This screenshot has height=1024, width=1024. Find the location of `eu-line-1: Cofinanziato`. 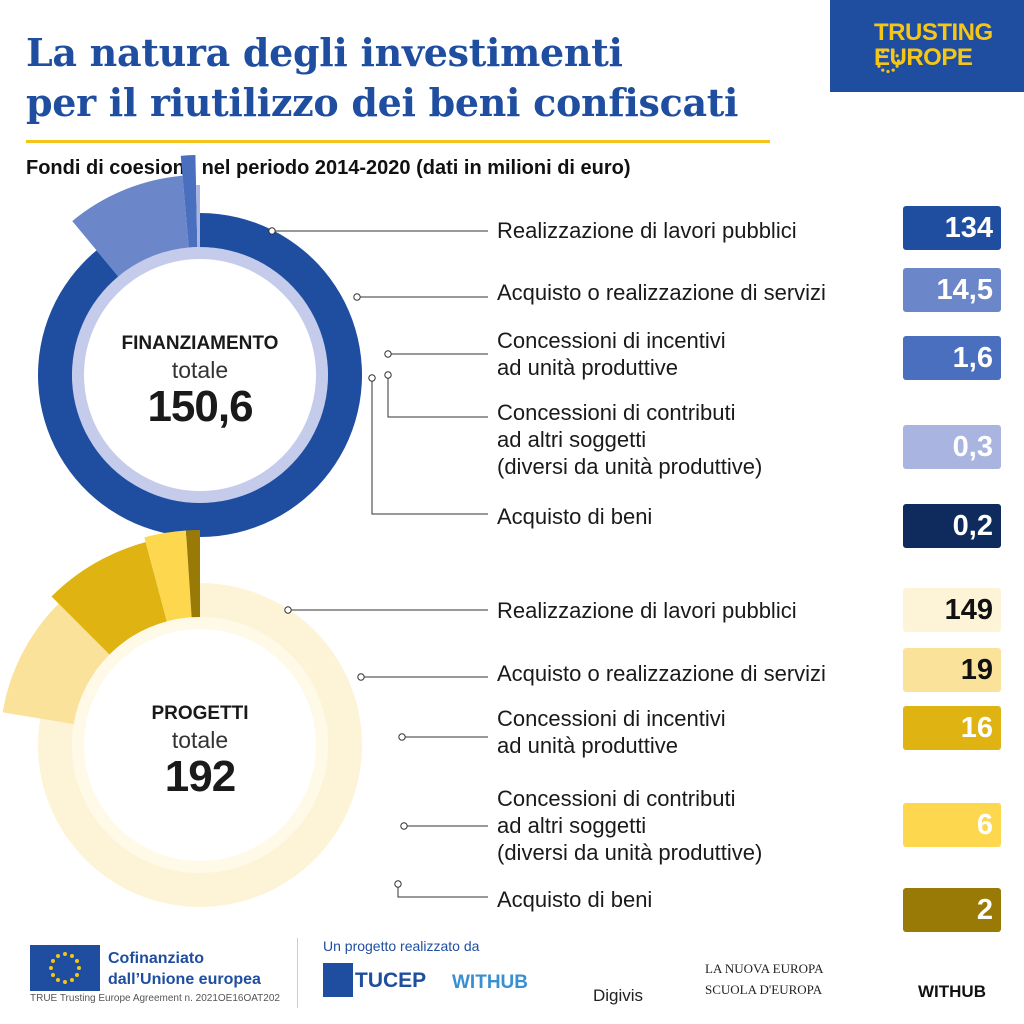

eu-line-1: Cofinanziato is located at coordinates (156, 958).